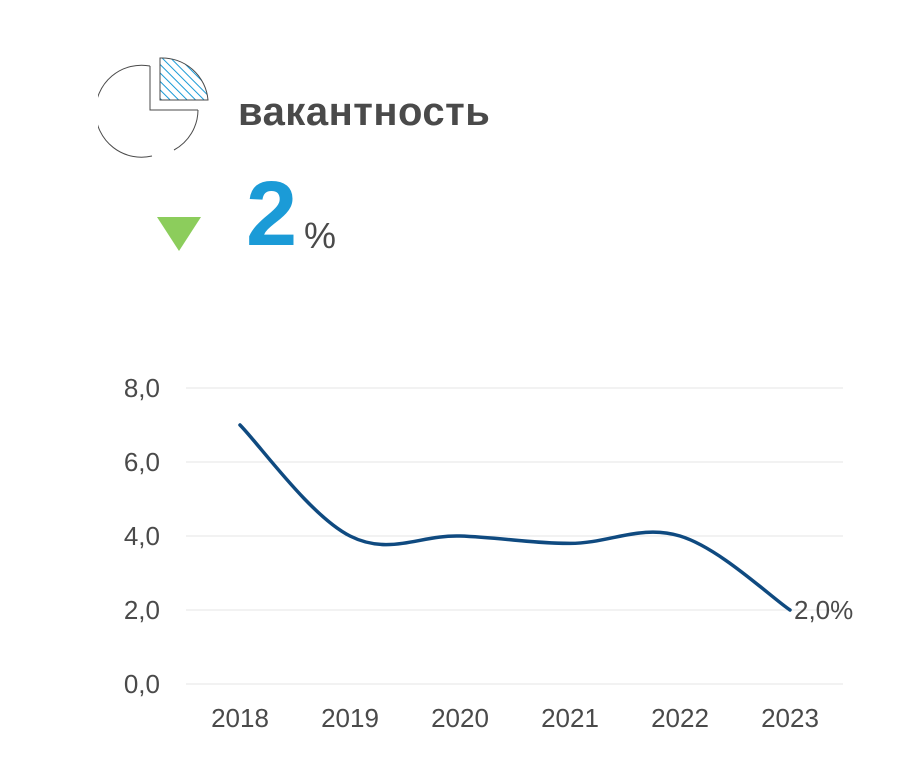  What do you see at coordinates (142, 684) in the screenshot?
I see `y-tick-label: 0,0` at bounding box center [142, 684].